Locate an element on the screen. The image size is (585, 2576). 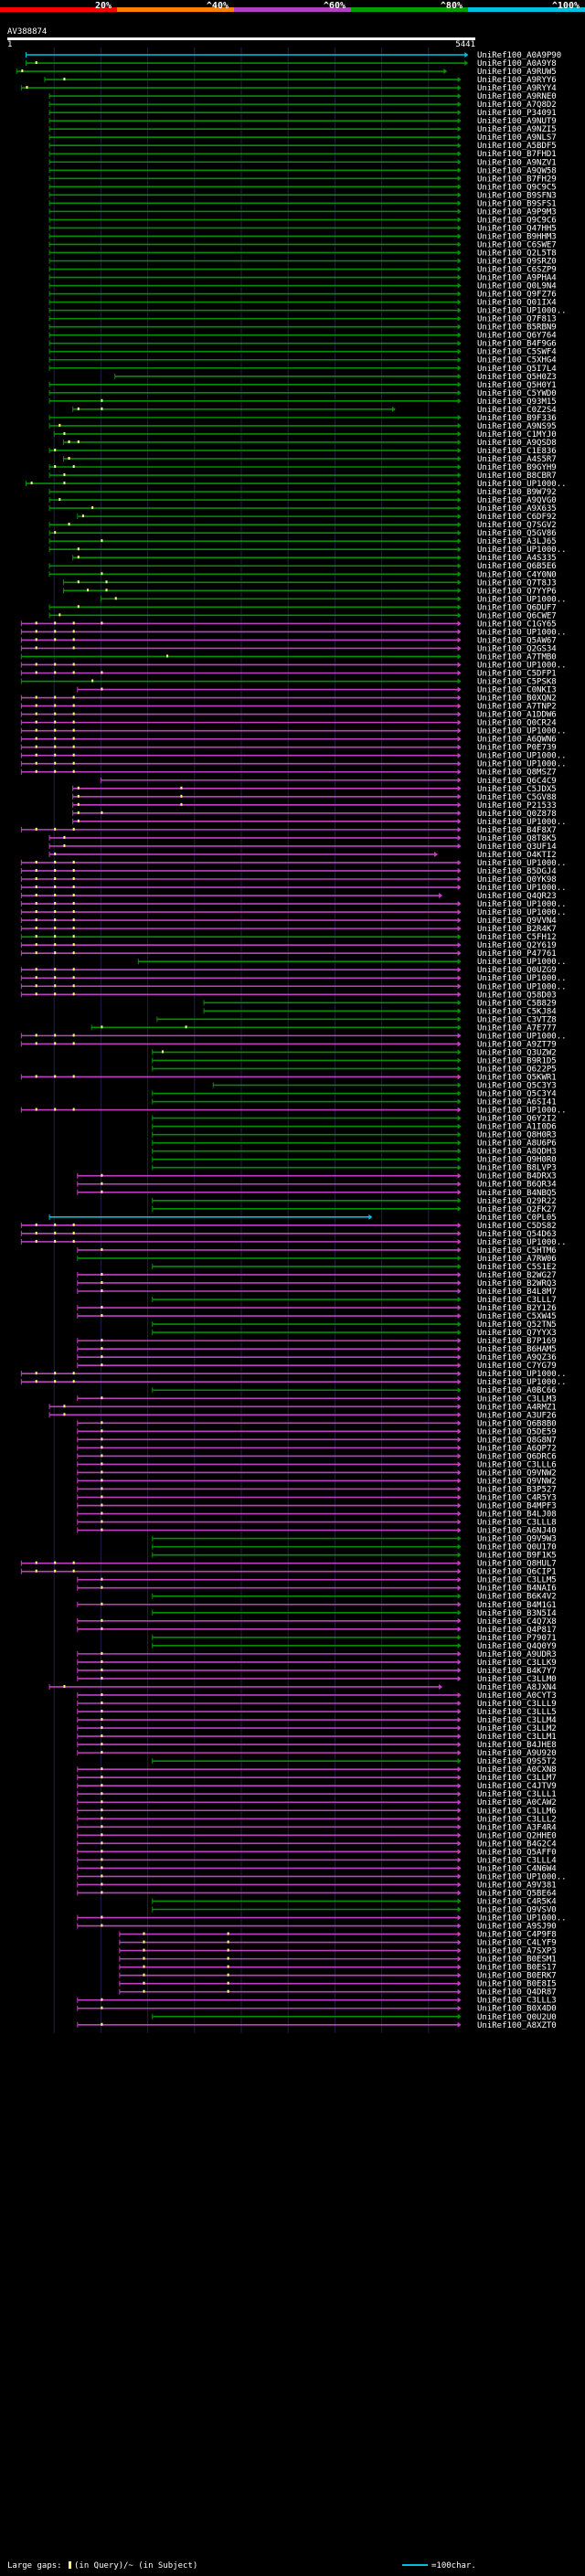
hit-label: UniRef100_Q01IX4 is located at coordinates (517, 303).